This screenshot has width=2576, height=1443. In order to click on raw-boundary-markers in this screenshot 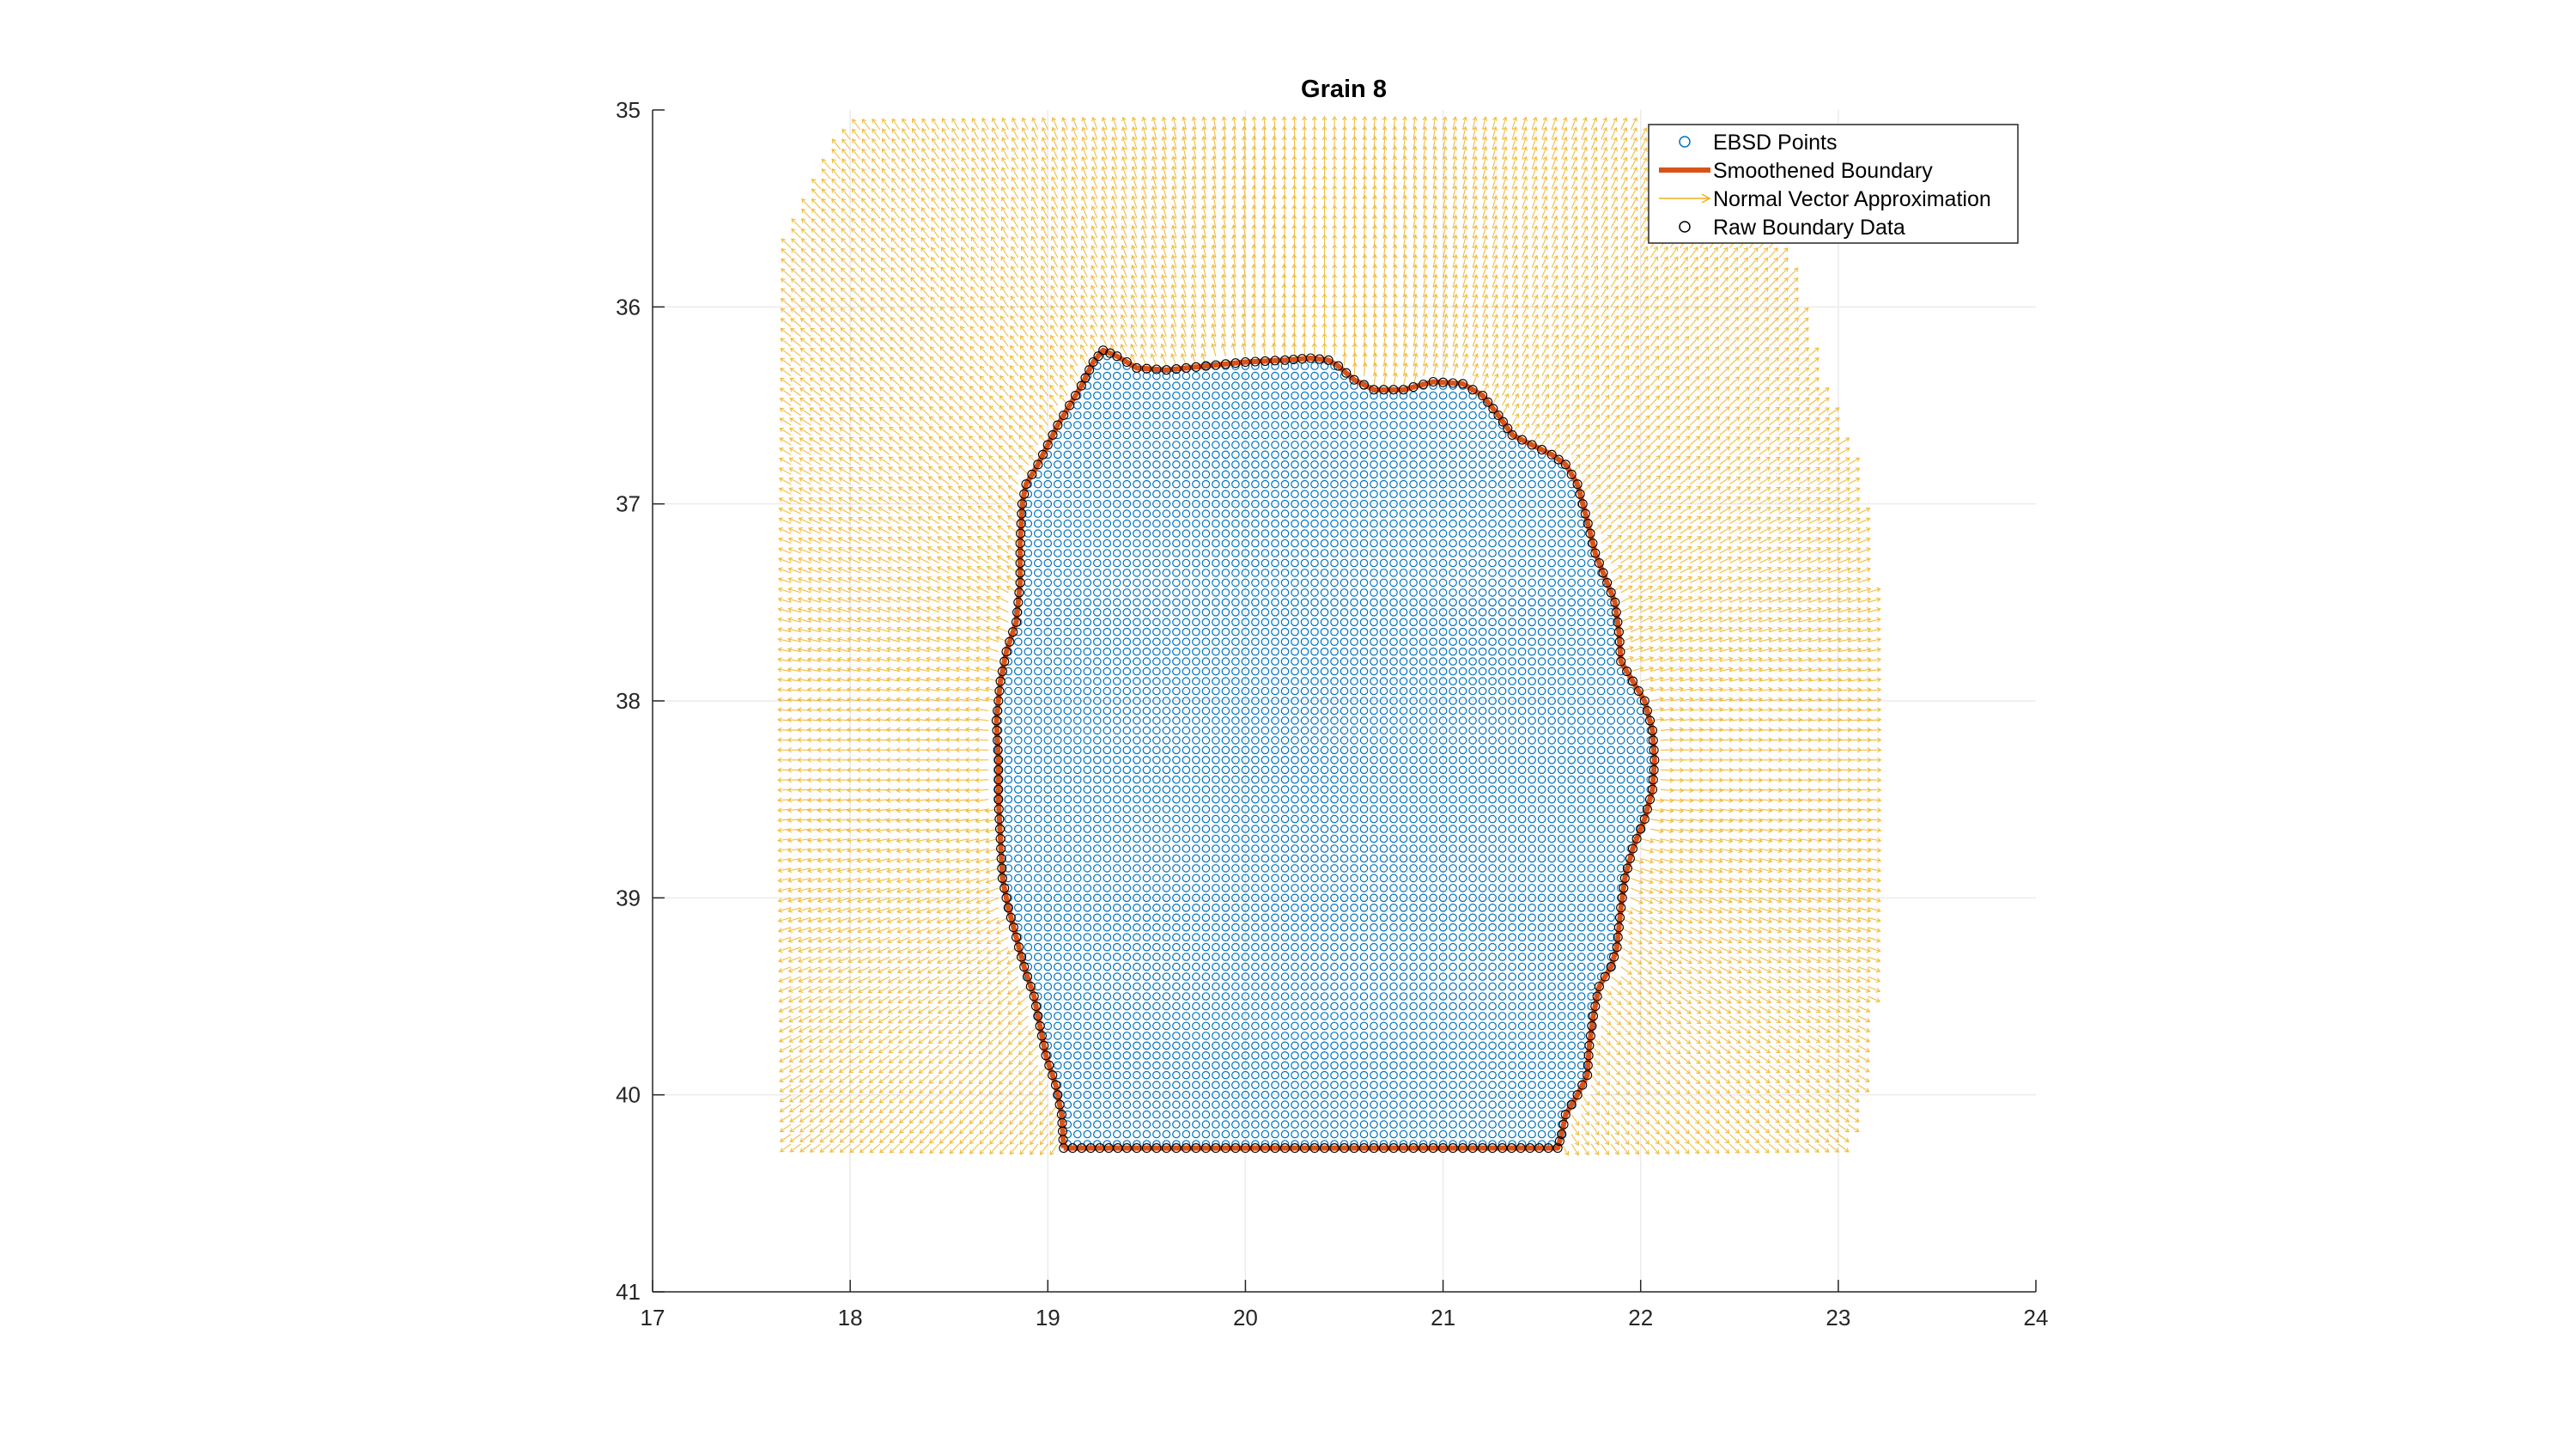, I will do `click(1325, 749)`.